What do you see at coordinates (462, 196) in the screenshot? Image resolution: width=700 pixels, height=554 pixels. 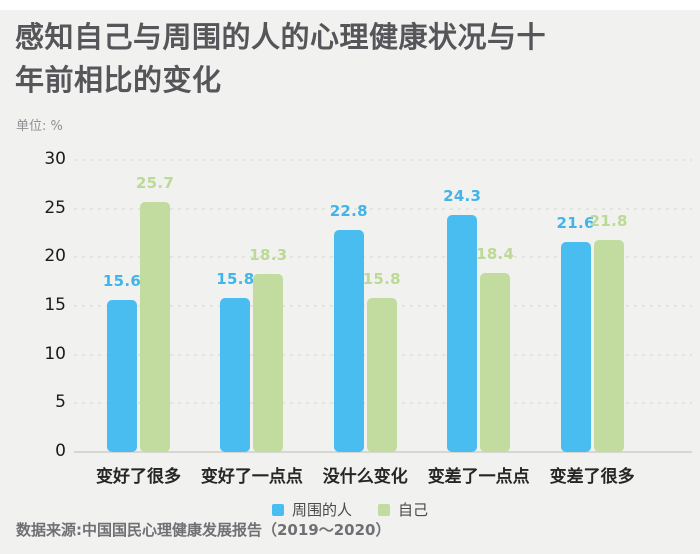 I see `value-label: 24.3` at bounding box center [462, 196].